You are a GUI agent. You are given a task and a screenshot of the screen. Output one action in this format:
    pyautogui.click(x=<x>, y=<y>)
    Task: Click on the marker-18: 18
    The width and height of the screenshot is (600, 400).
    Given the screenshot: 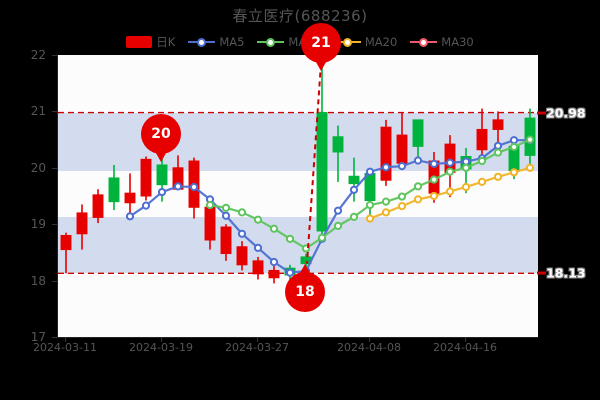 What is the action you would take?
    pyautogui.click(x=305, y=288)
    